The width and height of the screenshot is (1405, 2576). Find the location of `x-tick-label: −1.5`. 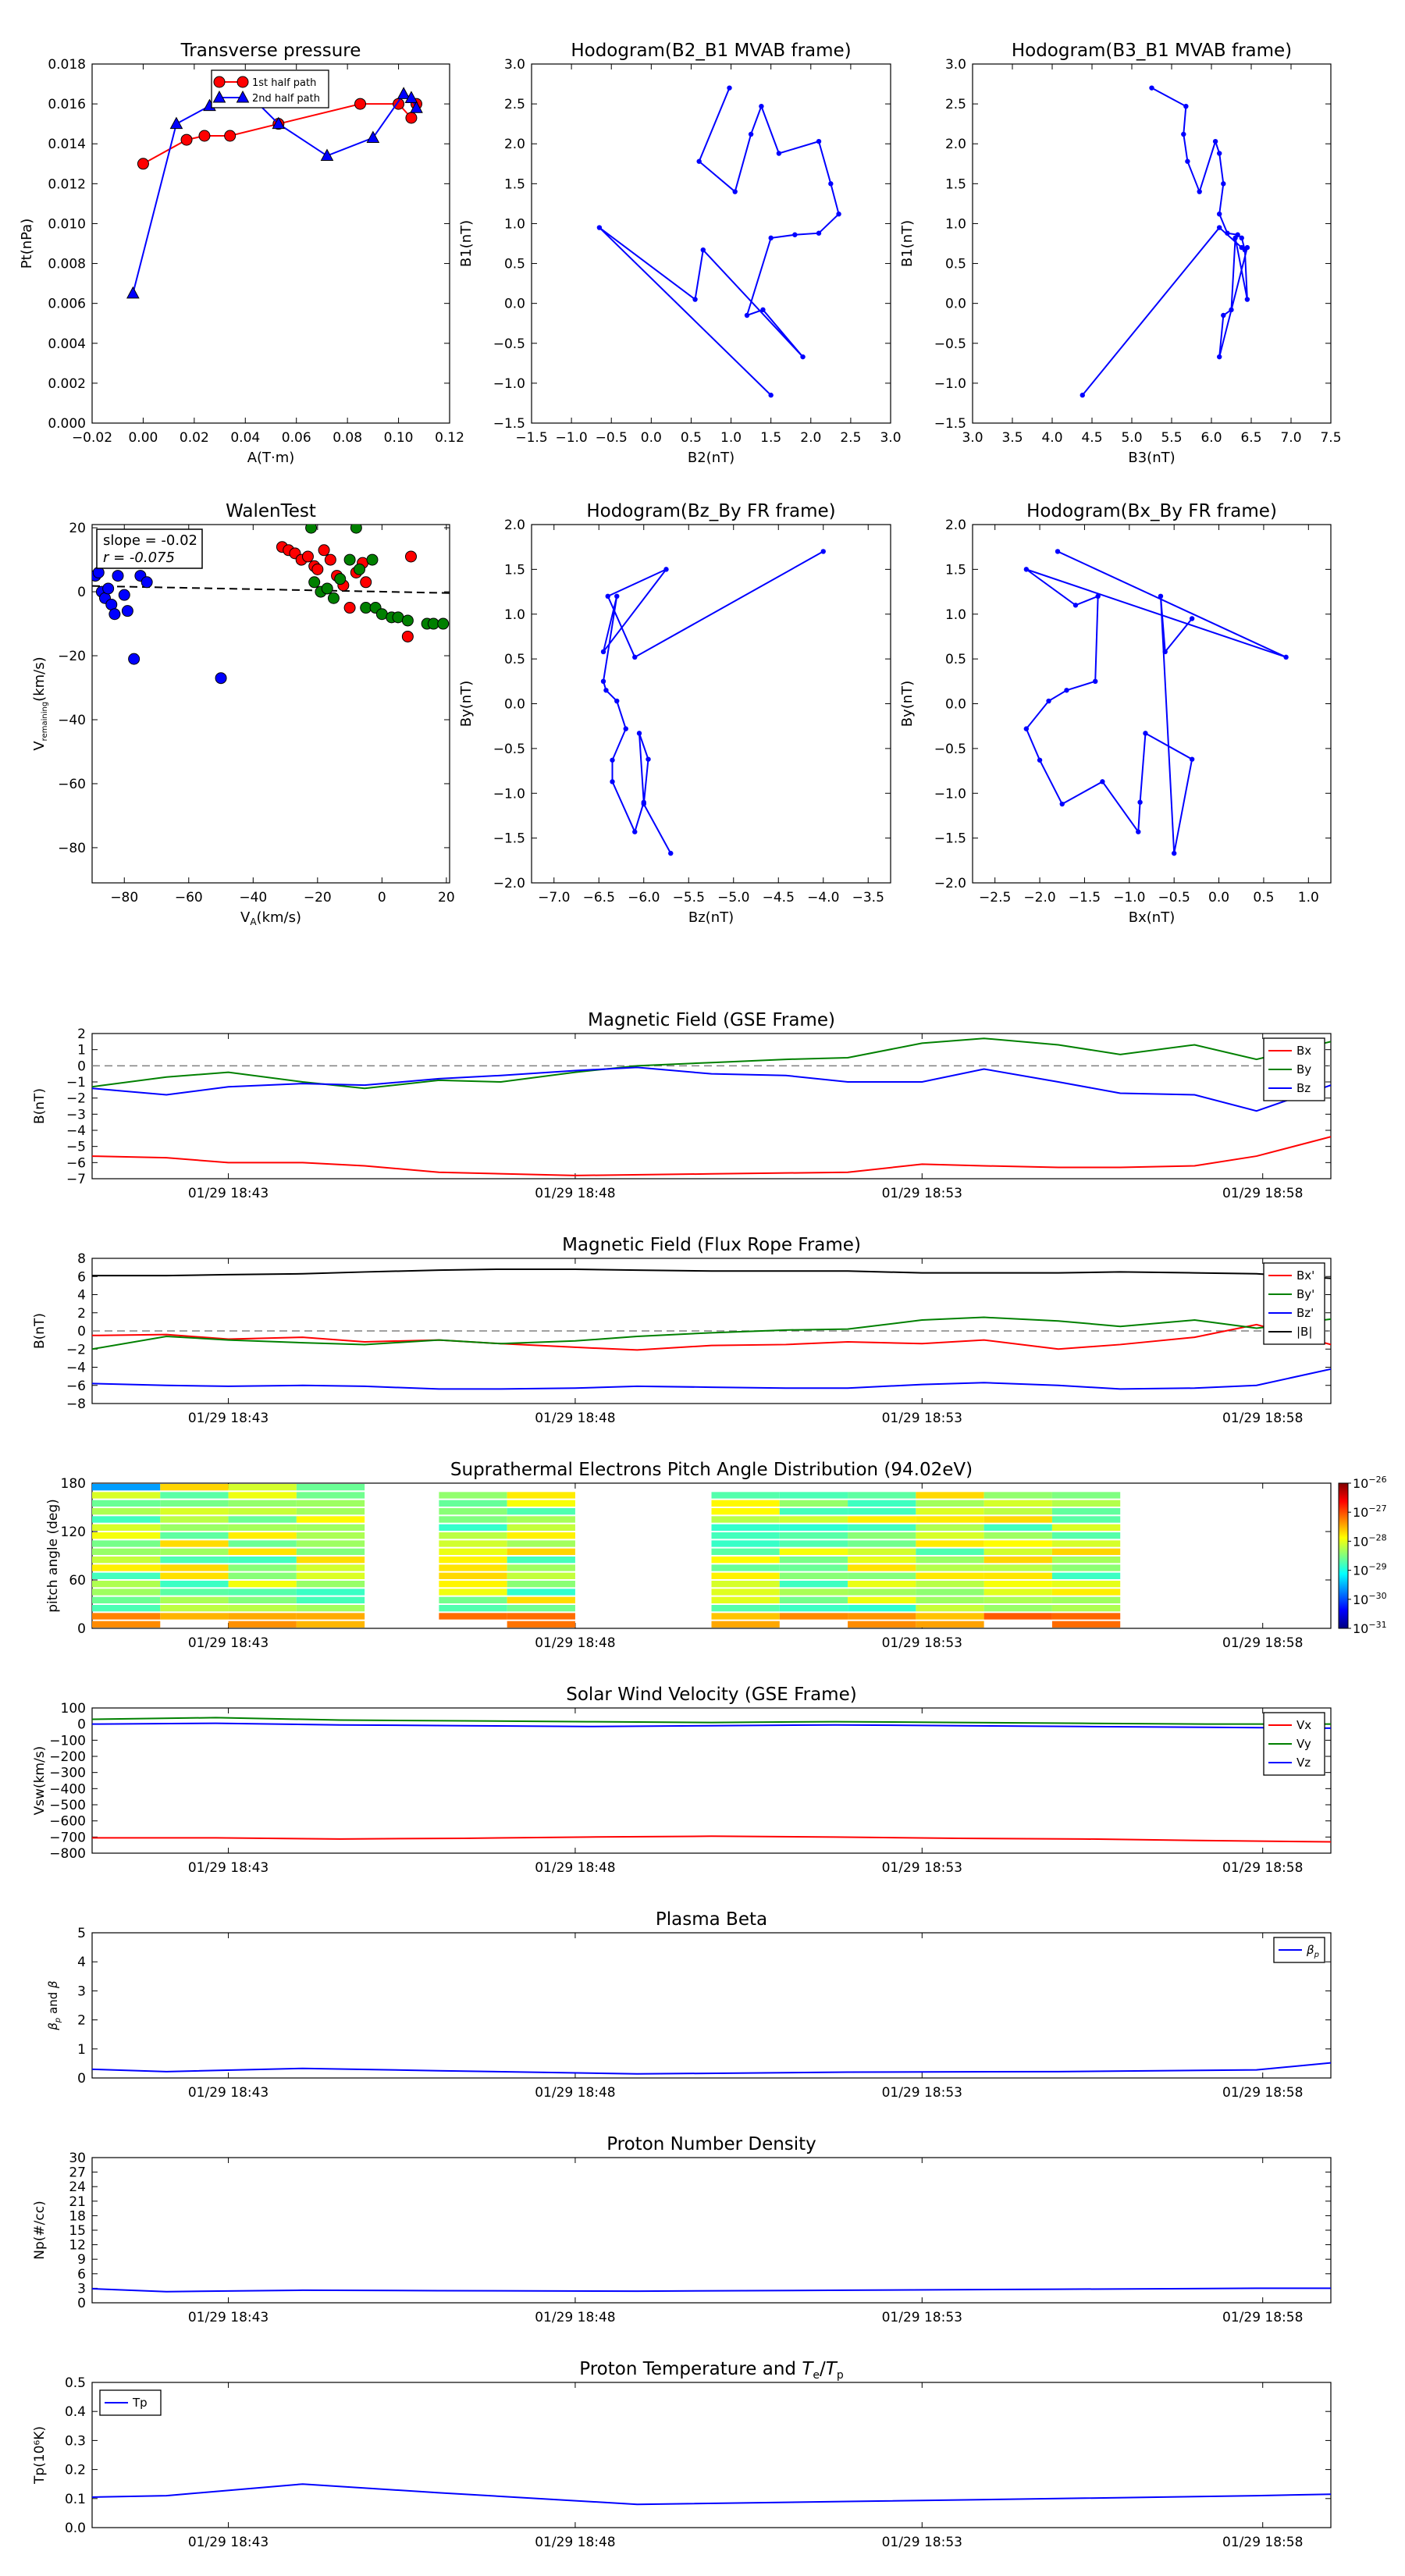

x-tick-label: −1.5 is located at coordinates (531, 438).